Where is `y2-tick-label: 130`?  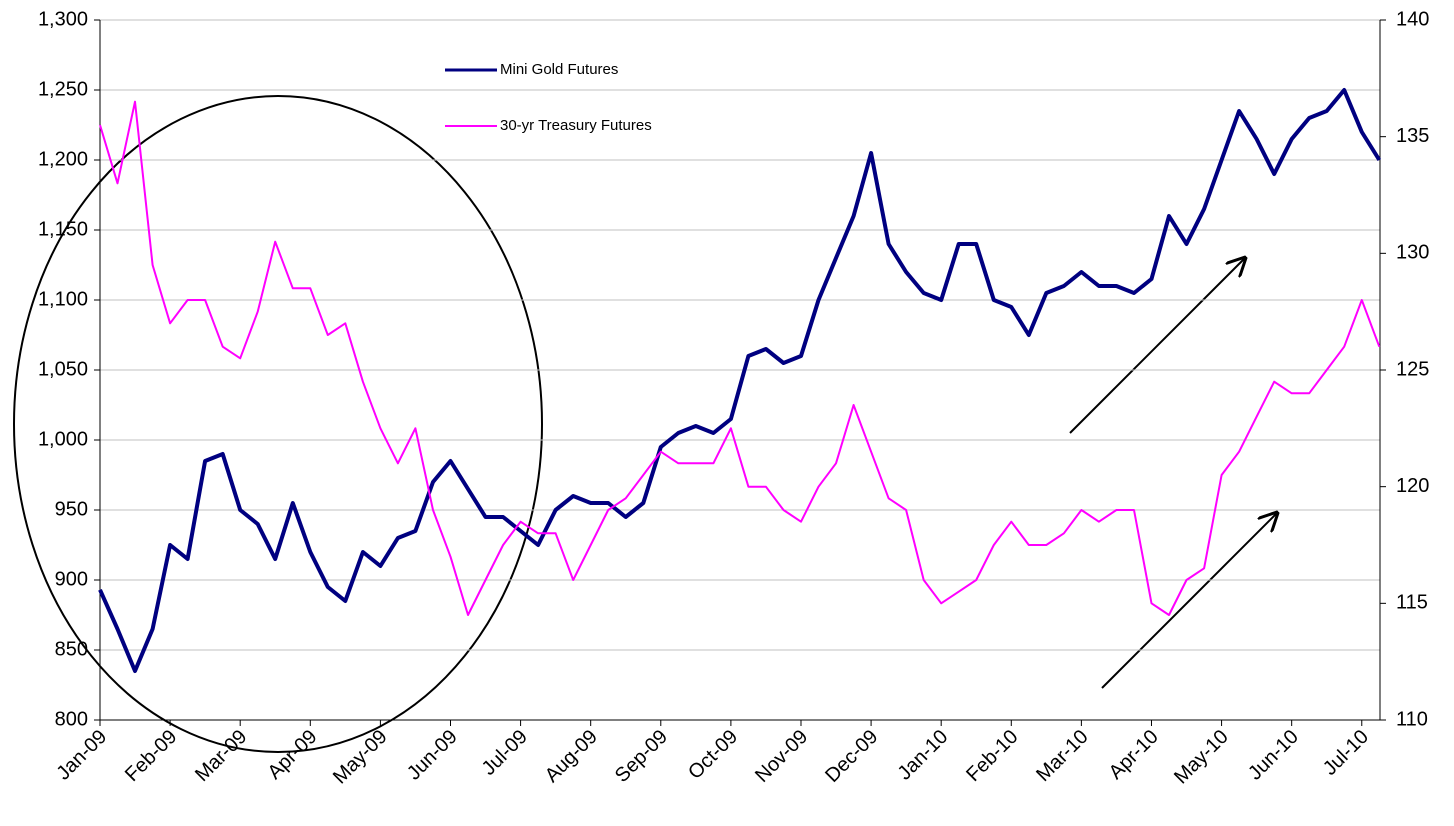
y2-tick-label: 130 is located at coordinates (1412, 253).